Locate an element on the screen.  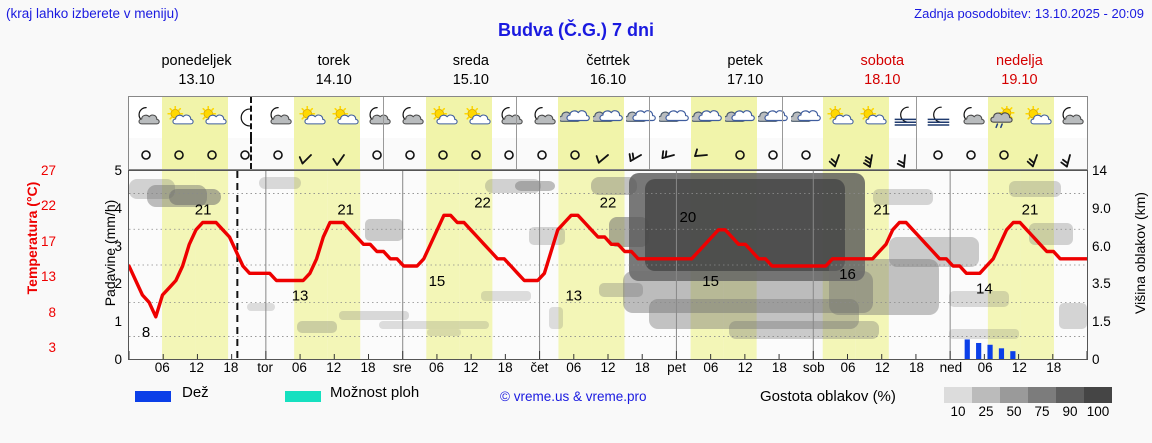
axis-tick: 5 is located at coordinates (118, 170).